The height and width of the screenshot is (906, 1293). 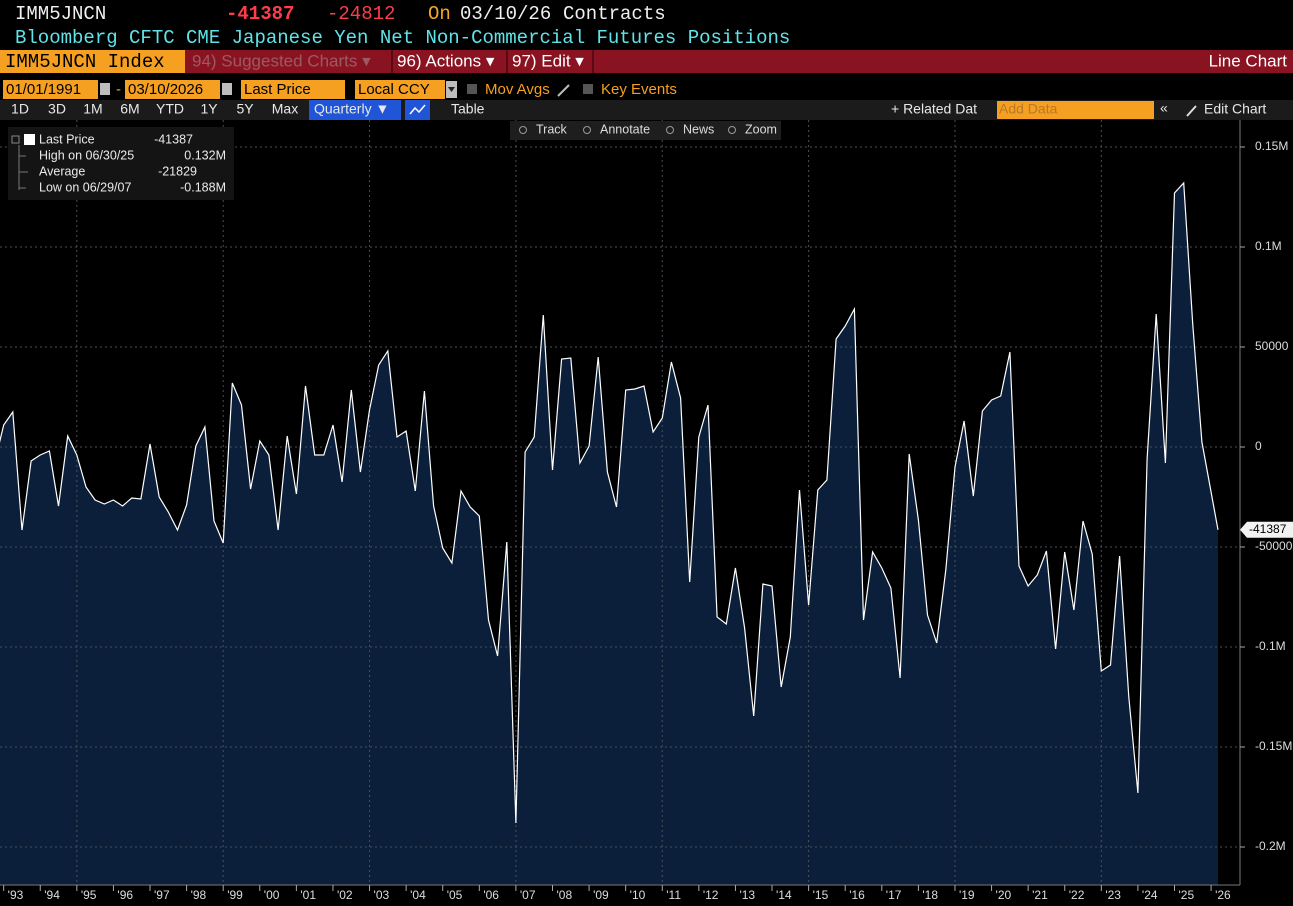 What do you see at coordinates (446, 60) in the screenshot?
I see `actions-menu: 96) Actions ▾` at bounding box center [446, 60].